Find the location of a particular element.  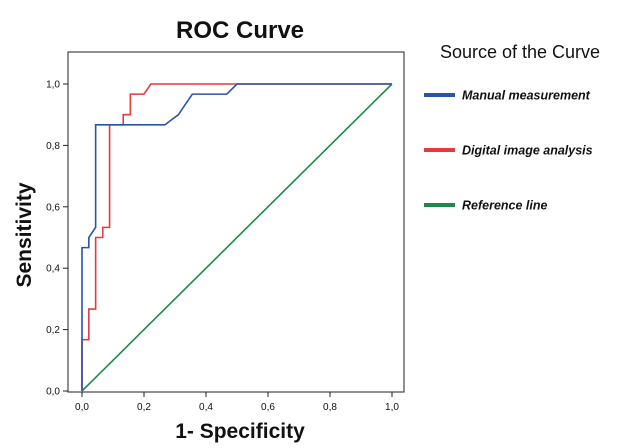

legend-label-2: Reference line is located at coordinates (505, 206).